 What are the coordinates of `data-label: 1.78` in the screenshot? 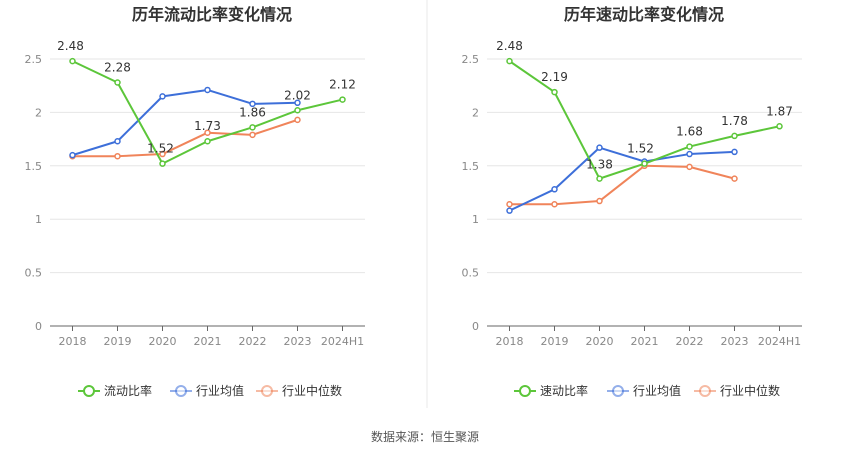 It's located at (734, 121).